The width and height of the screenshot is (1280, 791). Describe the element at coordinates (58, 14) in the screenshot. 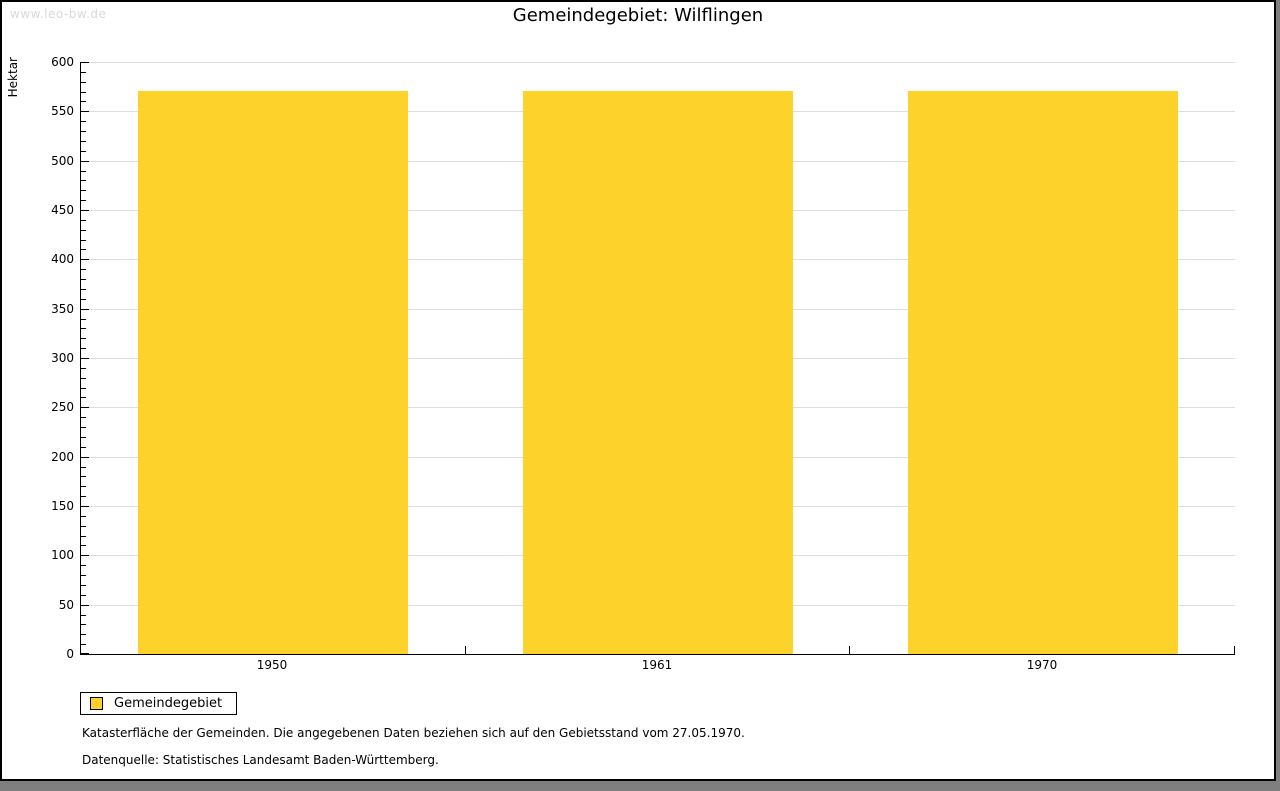

I see `watermark: www.leo-bw.de` at that location.